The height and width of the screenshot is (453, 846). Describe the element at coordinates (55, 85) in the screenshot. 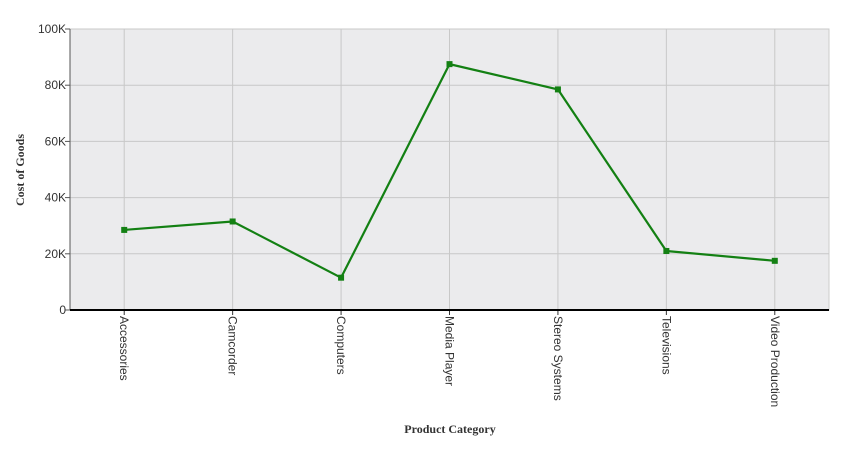

I see `y-tick-label: 80K` at that location.